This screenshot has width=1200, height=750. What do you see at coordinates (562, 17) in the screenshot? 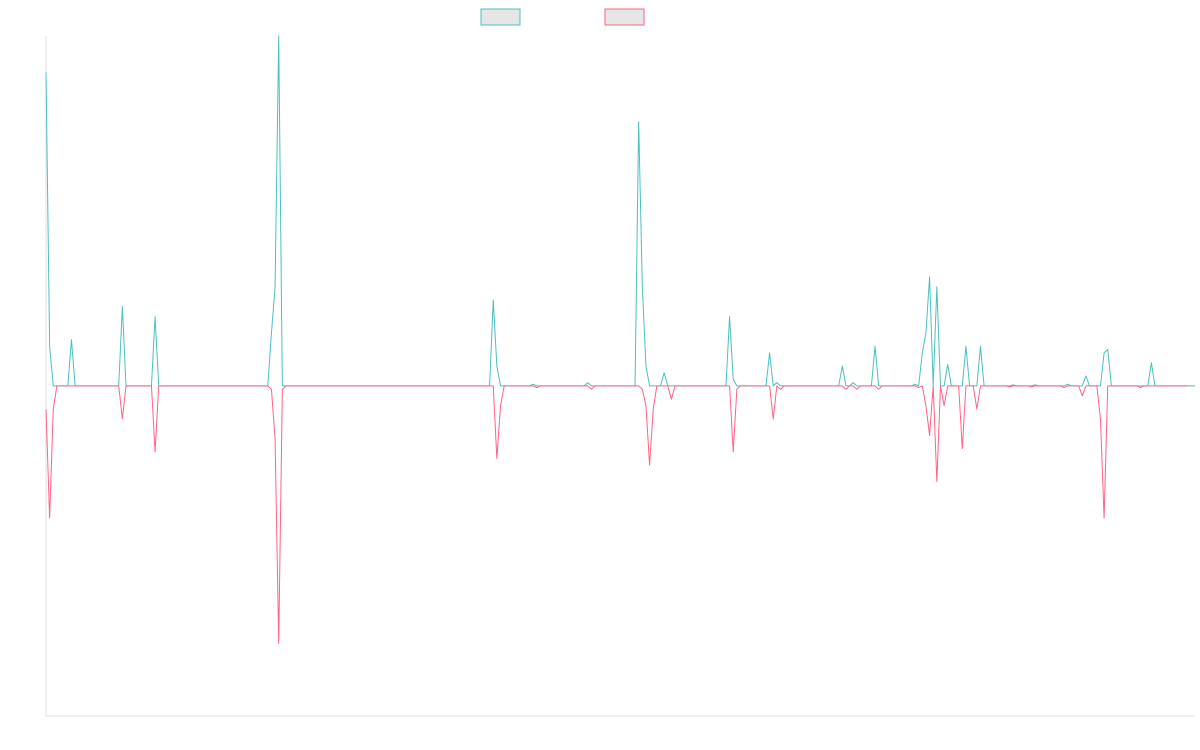
I see `legend` at bounding box center [562, 17].